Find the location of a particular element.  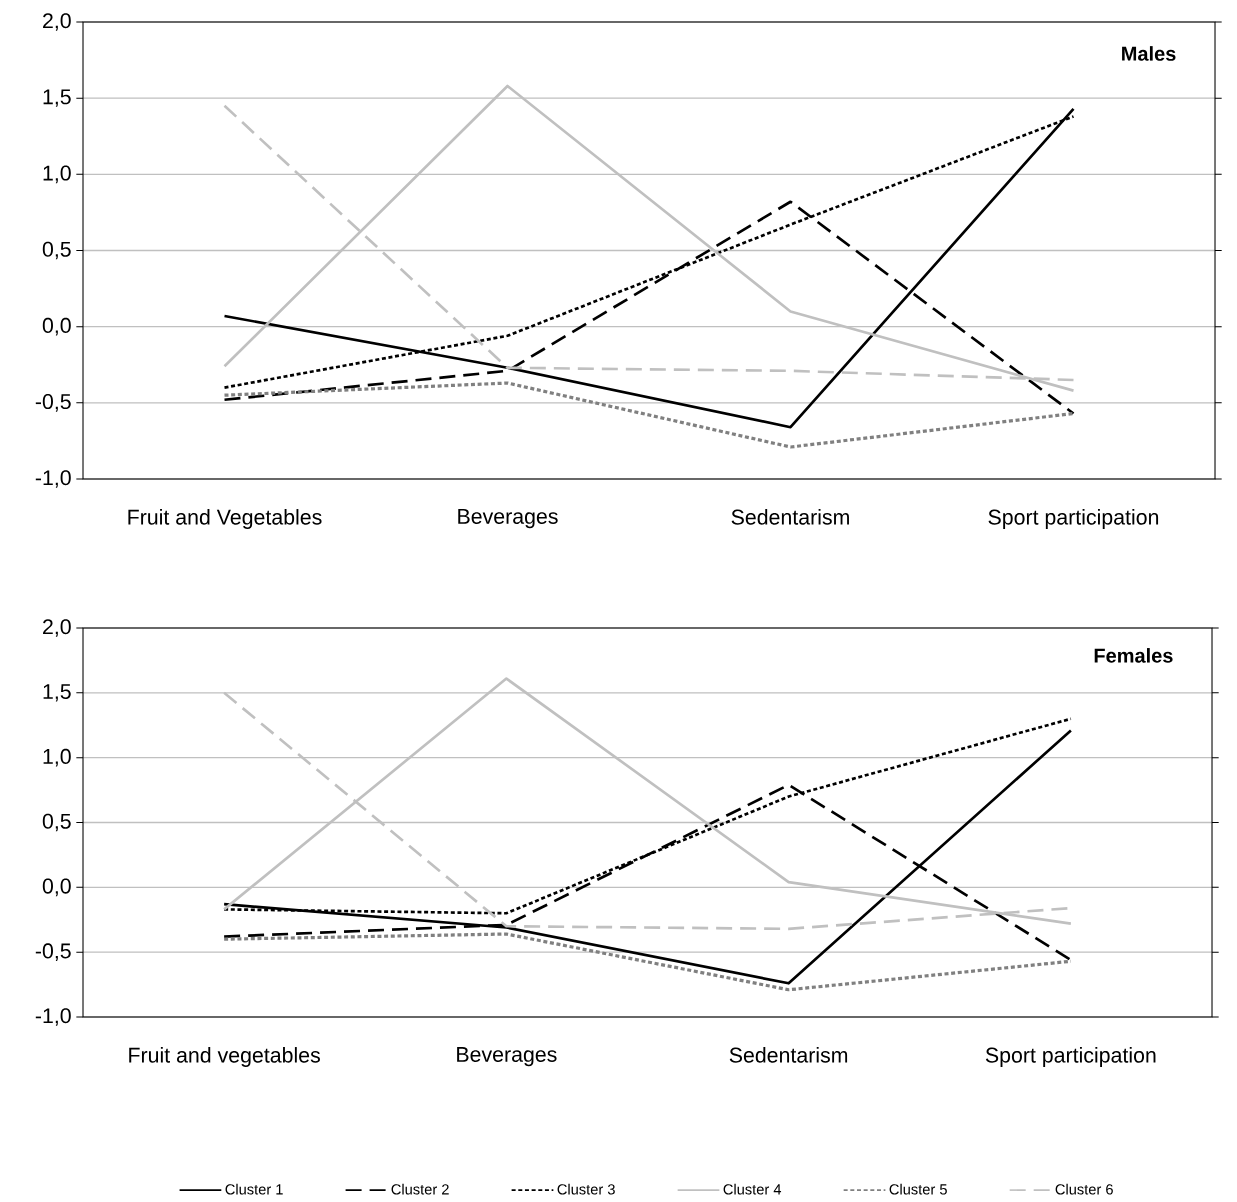

legend-label: Cluster 5 is located at coordinates (918, 1189).